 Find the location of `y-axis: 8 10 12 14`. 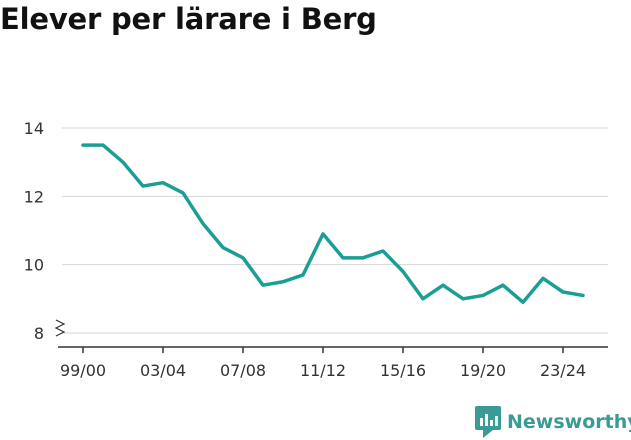

y-axis: 8 10 12 14 is located at coordinates (45, 231).